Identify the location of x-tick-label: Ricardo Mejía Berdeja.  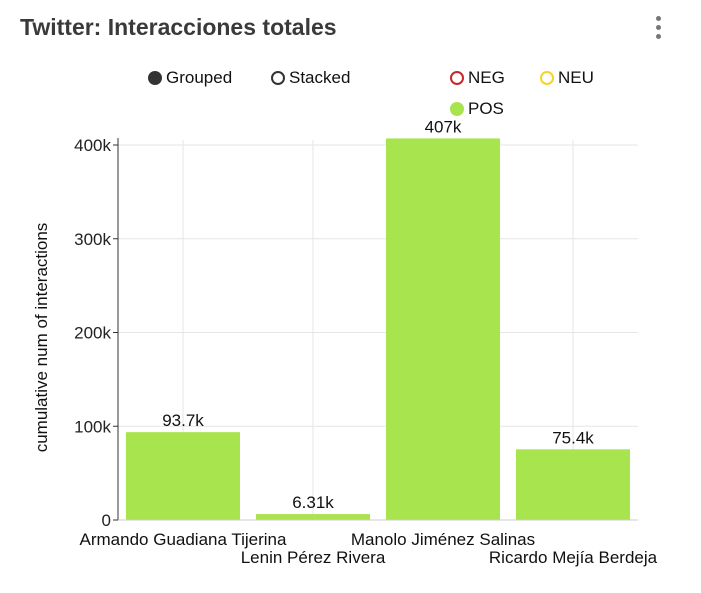
(573, 557).